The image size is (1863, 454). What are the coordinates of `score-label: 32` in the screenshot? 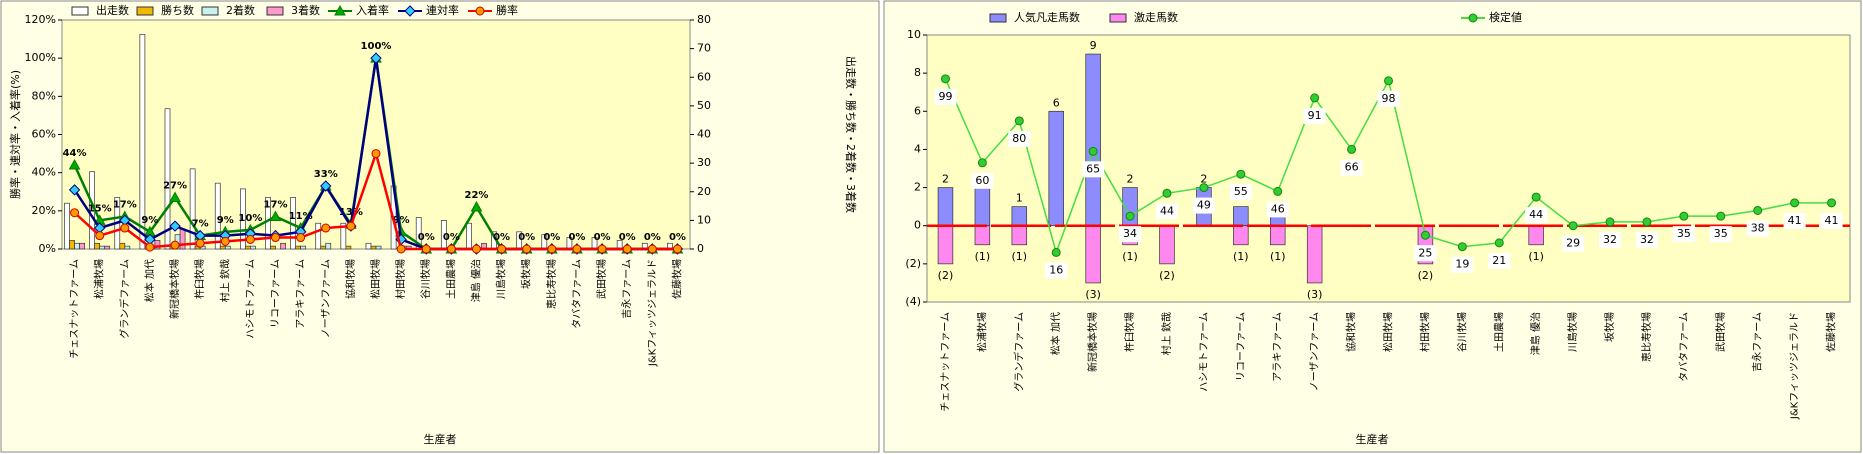 It's located at (1610, 239).